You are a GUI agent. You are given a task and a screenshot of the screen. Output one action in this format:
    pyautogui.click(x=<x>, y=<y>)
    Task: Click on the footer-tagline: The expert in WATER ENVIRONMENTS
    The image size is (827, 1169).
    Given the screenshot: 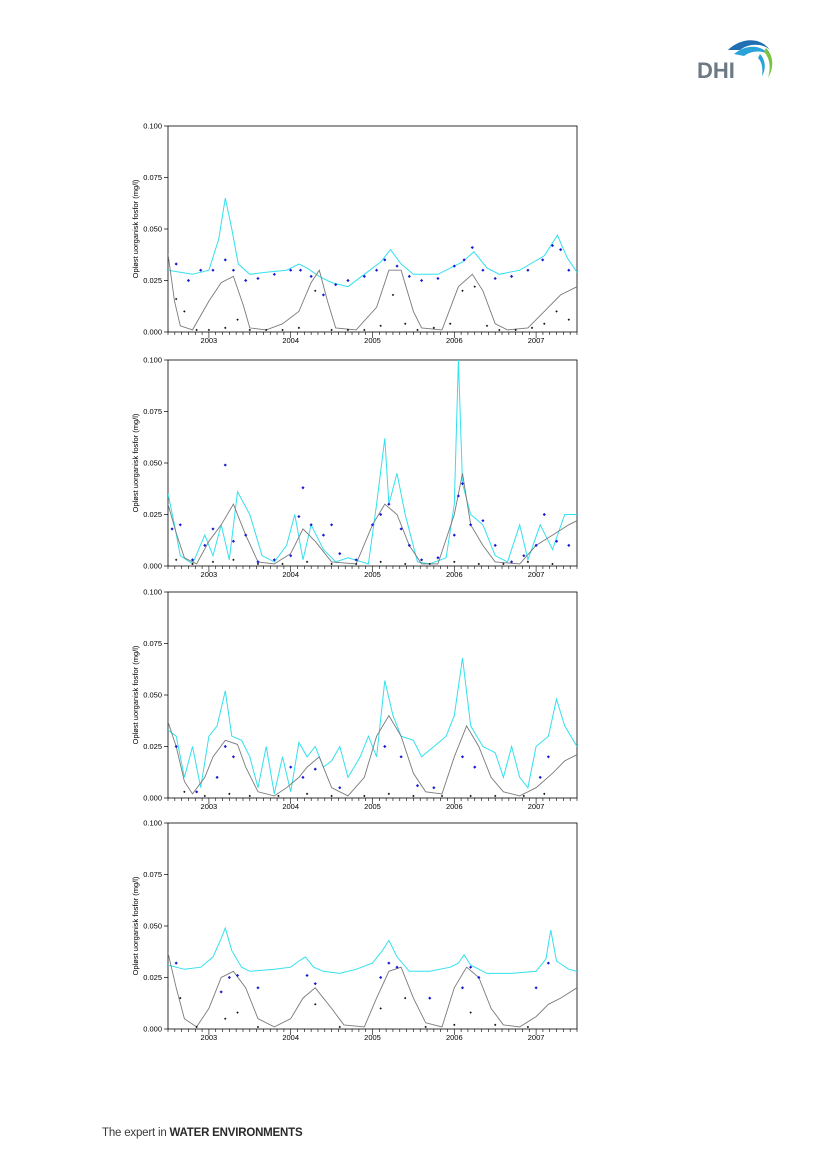 What is the action you would take?
    pyautogui.click(x=202, y=1133)
    